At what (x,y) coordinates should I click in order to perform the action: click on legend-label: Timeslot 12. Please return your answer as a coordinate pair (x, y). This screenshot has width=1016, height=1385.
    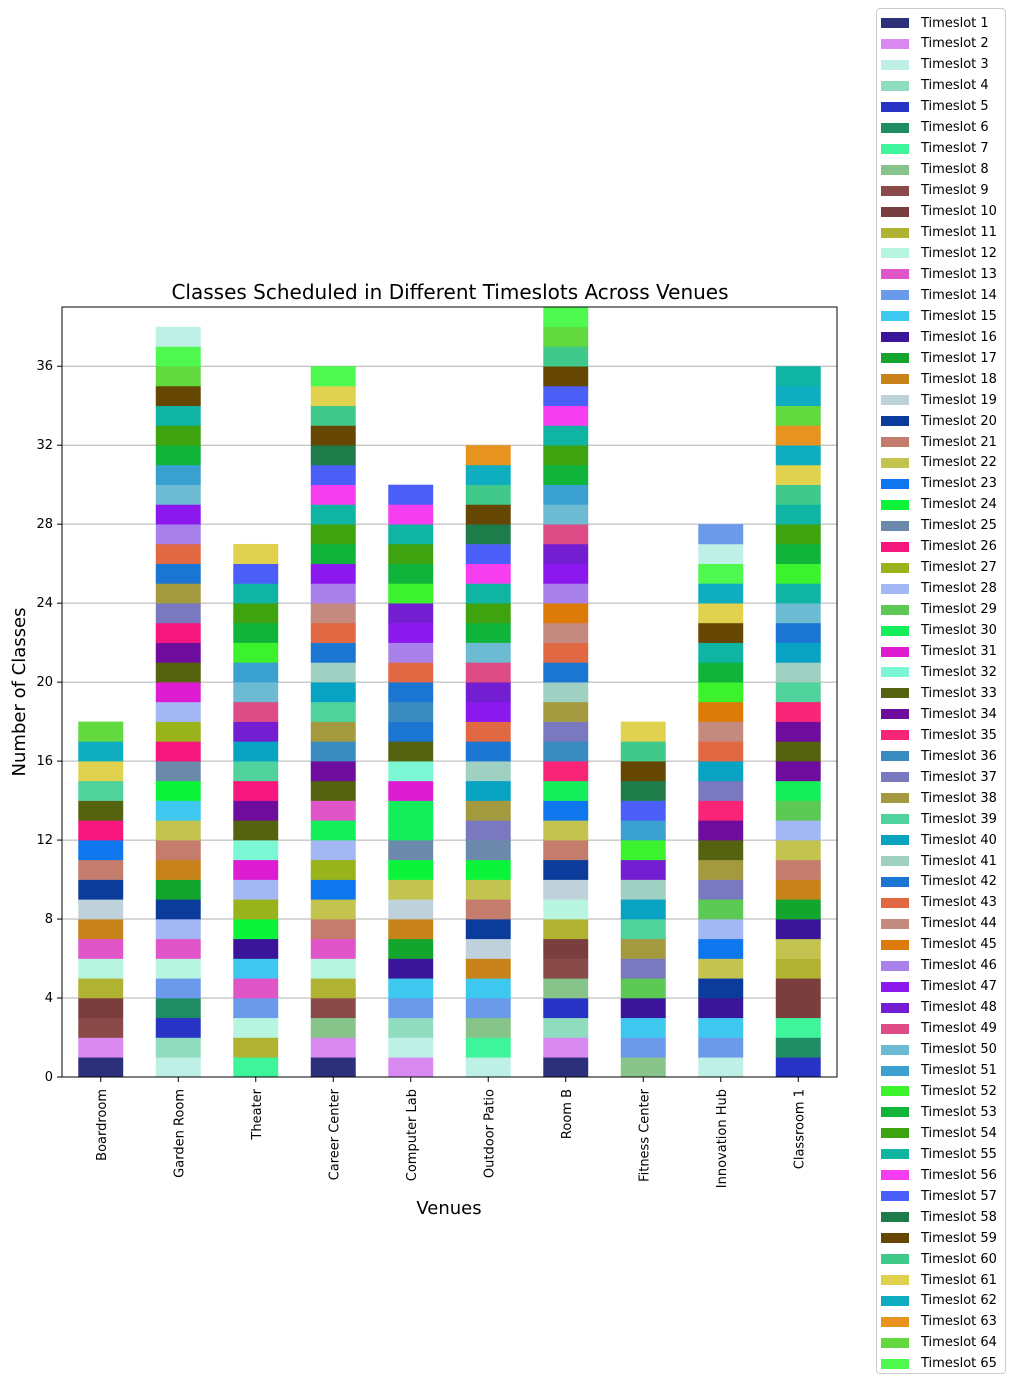
    Looking at the image, I should click on (959, 253).